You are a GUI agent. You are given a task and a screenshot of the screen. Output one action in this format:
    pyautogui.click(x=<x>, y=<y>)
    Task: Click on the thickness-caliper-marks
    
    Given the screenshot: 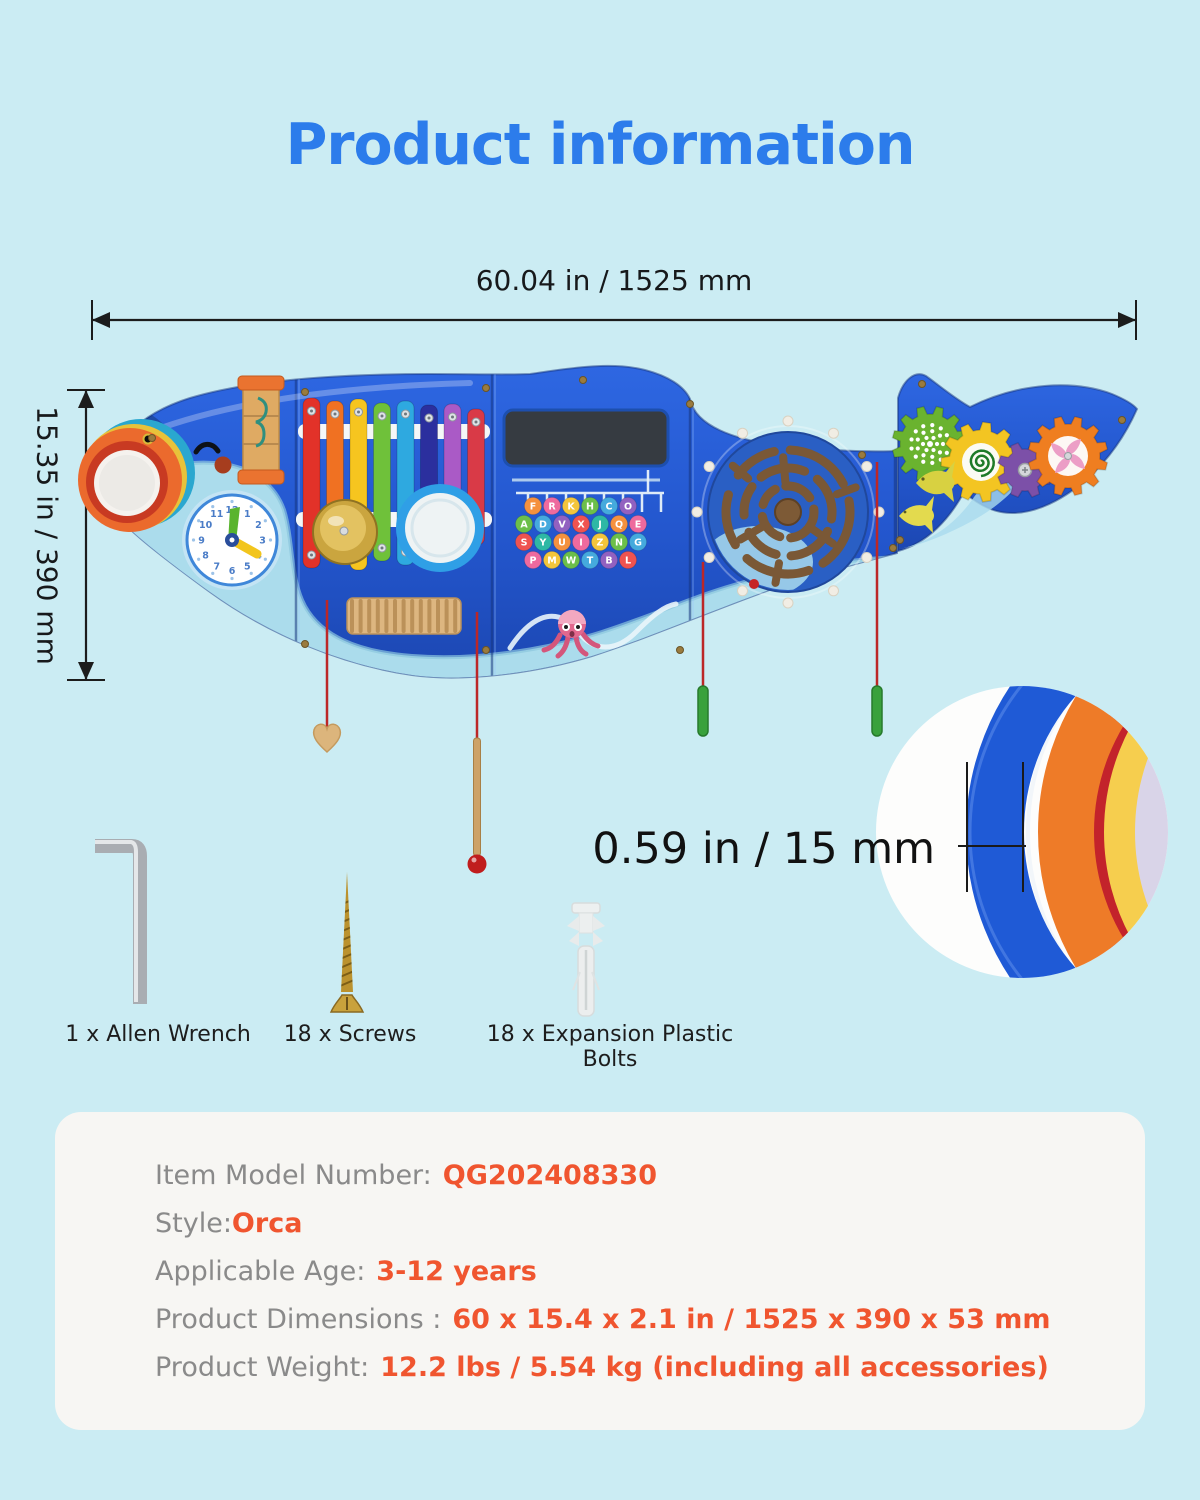 What is the action you would take?
    pyautogui.click(x=992, y=827)
    